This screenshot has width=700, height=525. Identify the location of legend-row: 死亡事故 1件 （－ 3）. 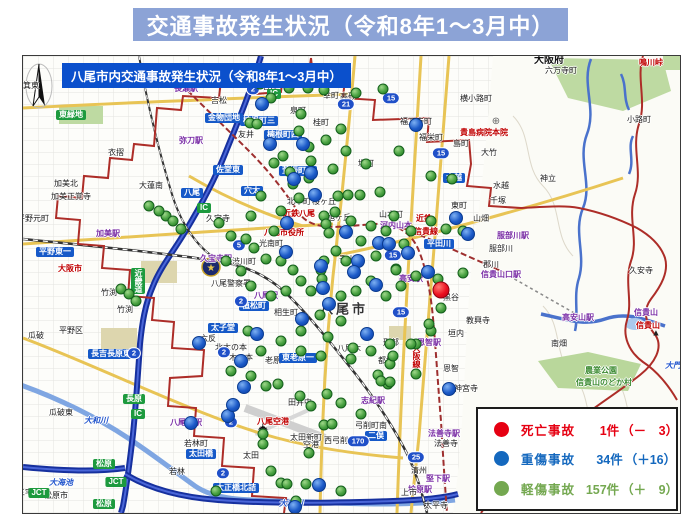
(578, 429).